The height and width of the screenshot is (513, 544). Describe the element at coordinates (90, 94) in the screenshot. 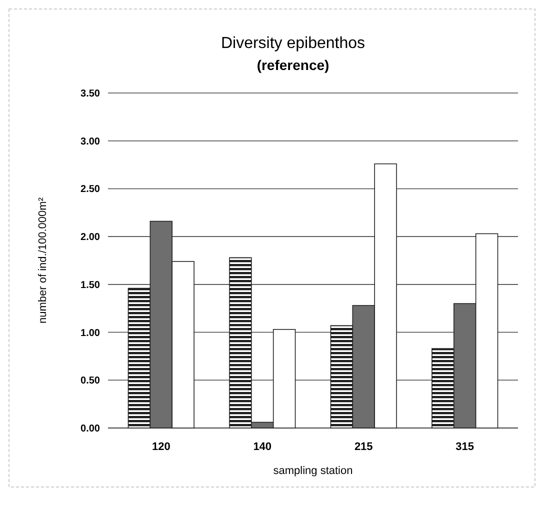

I see `y-tick-label: 3.50` at that location.